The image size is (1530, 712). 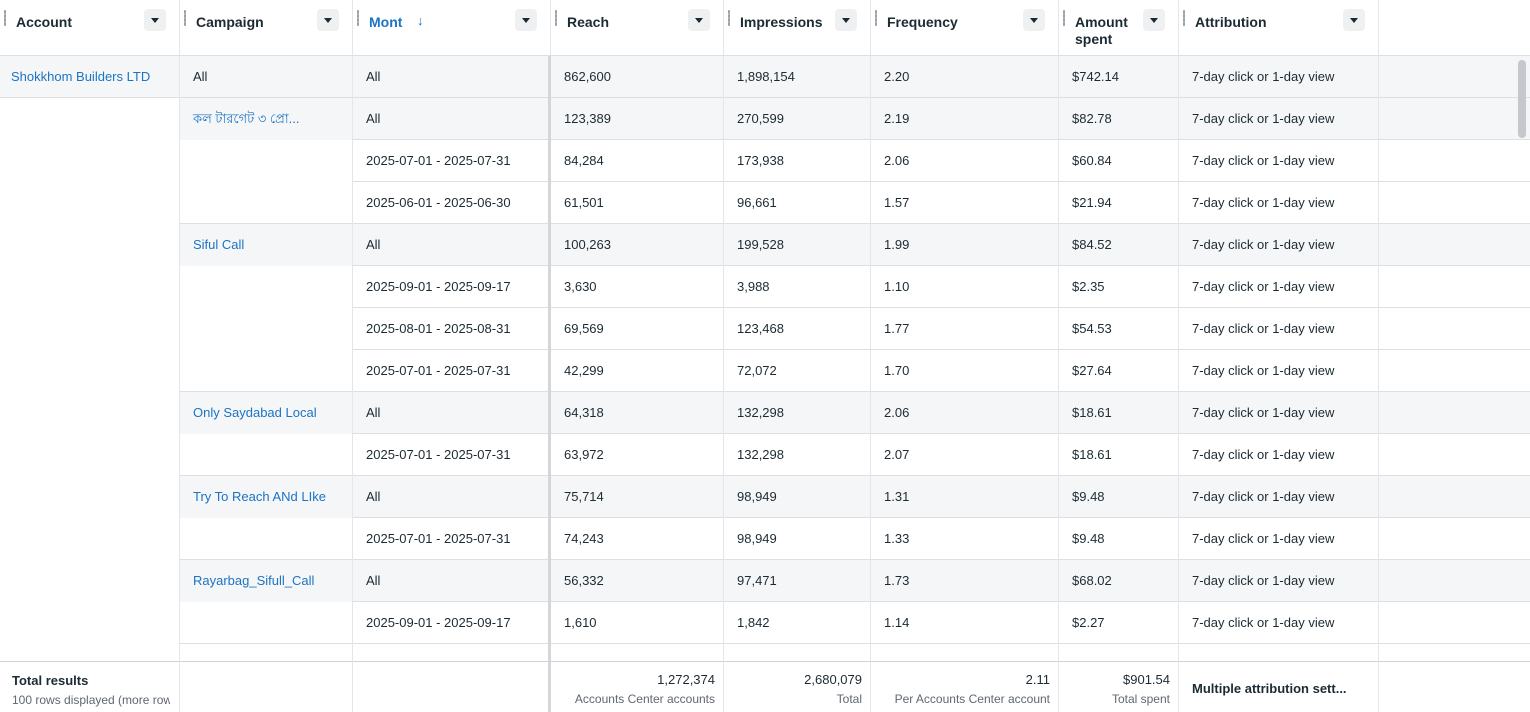 I want to click on footer-cell: 2,680,079 Total, so click(x=797, y=686).